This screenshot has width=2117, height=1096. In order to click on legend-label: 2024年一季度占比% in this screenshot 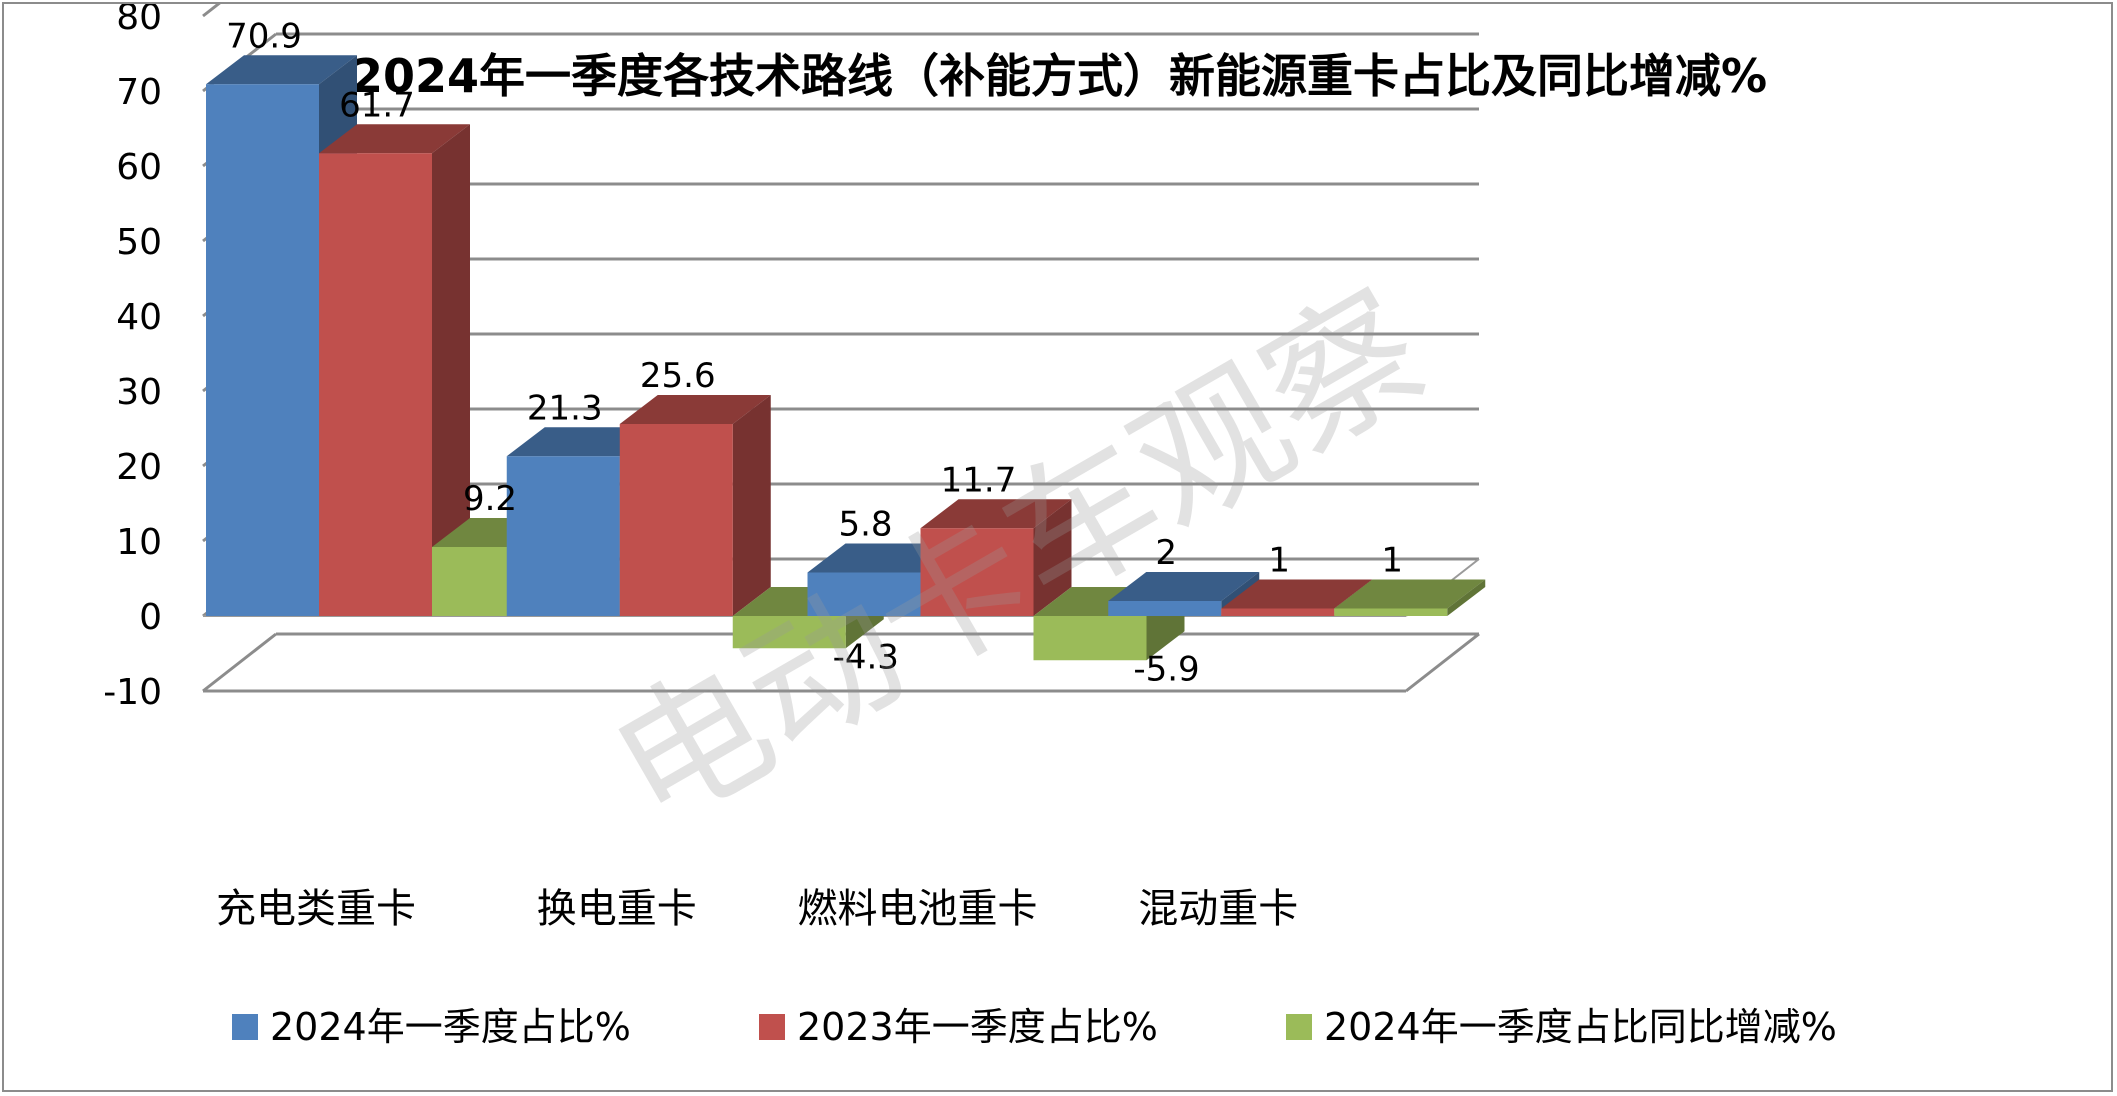, I will do `click(450, 1027)`.